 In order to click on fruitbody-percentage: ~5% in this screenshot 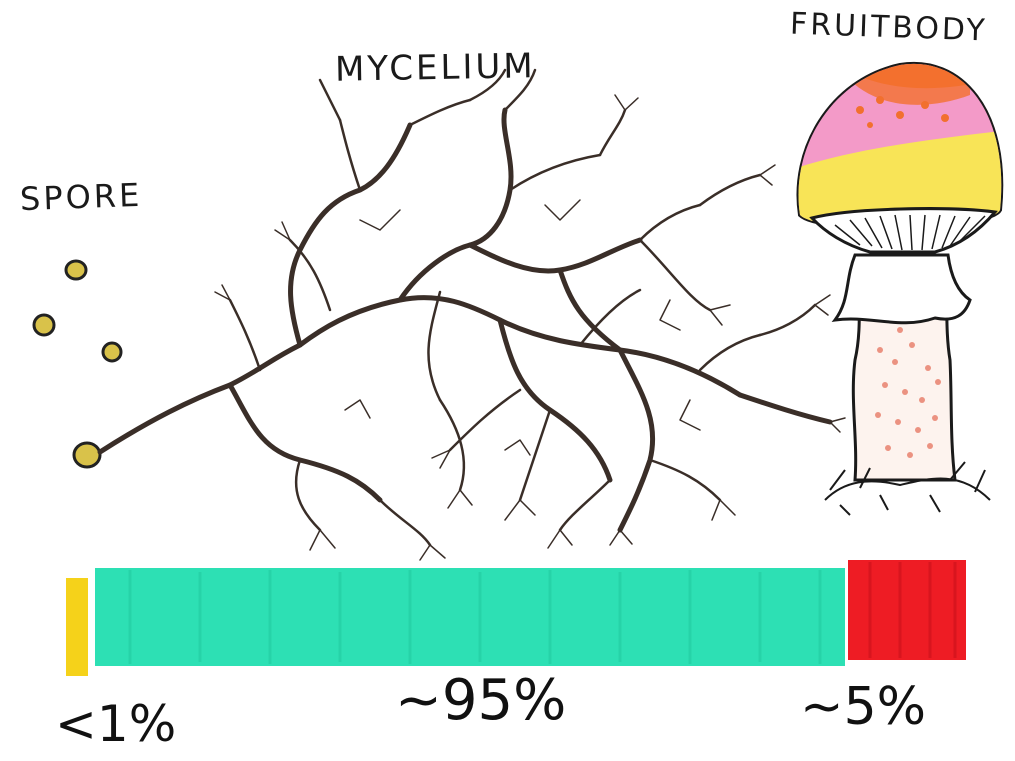, I will do `click(863, 707)`.